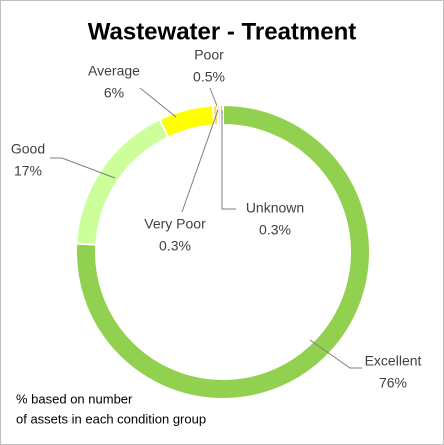 This screenshot has width=444, height=445. I want to click on note: % based on number, so click(74, 398).